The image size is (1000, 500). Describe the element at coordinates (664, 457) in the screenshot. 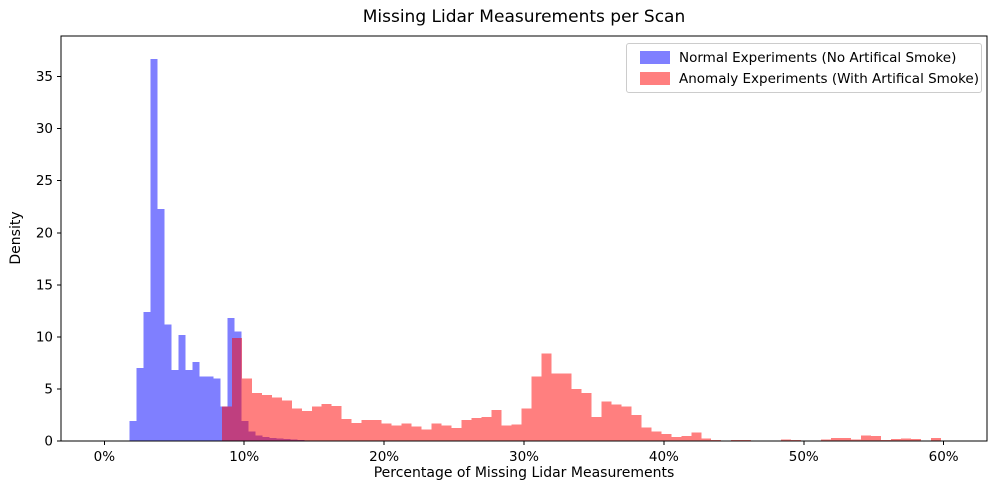

I see `x-tick-label: 40%` at that location.